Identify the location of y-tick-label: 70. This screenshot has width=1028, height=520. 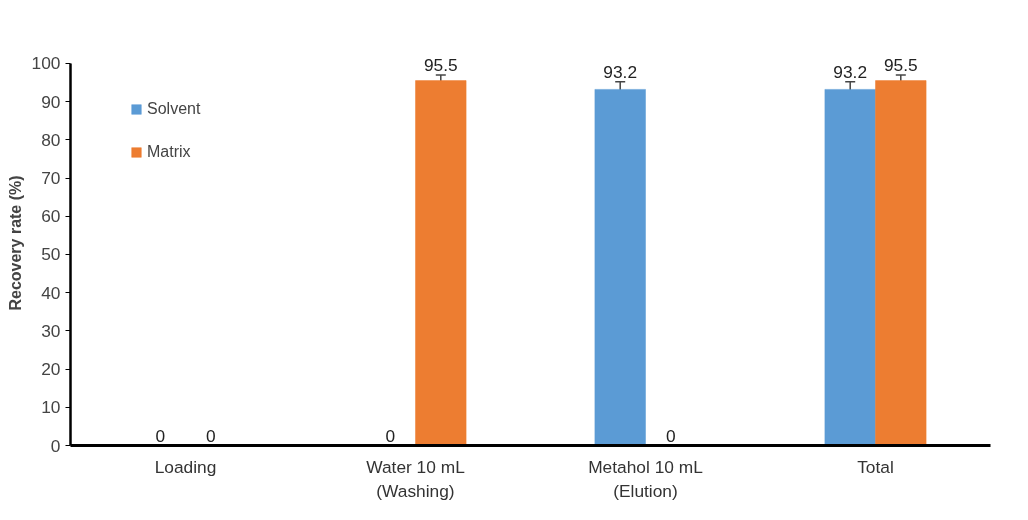
(51, 178).